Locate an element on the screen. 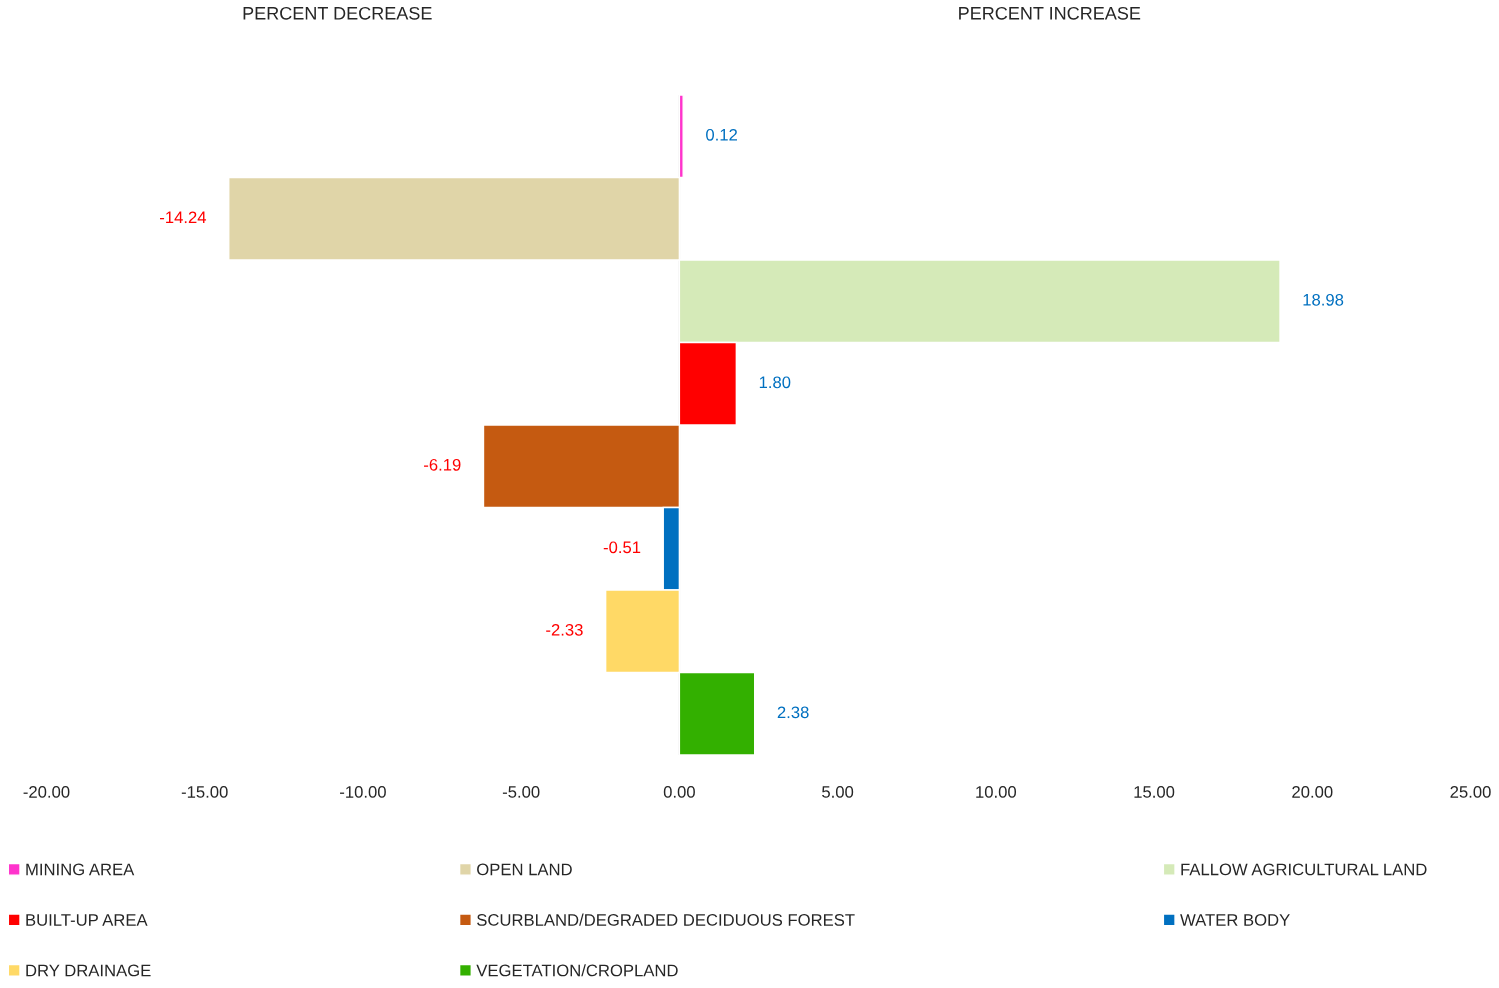  text: -2.33 is located at coordinates (564, 629).